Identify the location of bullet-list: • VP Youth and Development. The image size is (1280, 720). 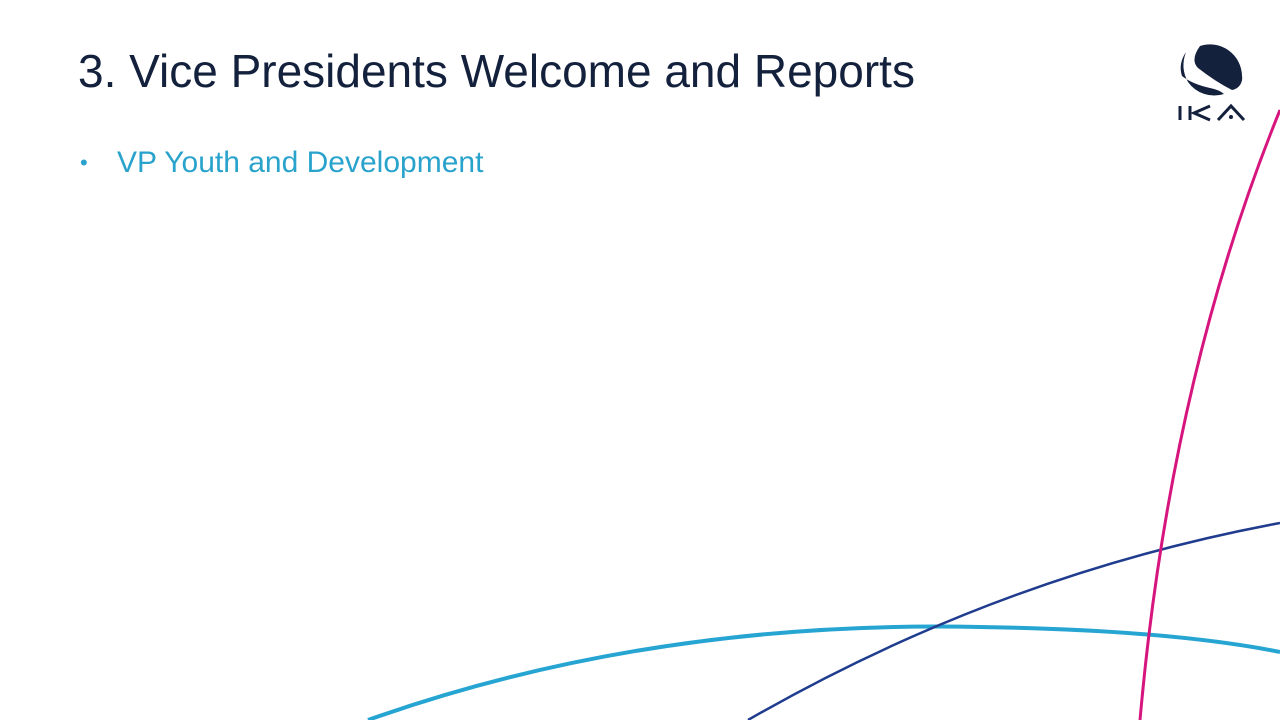
(281, 163).